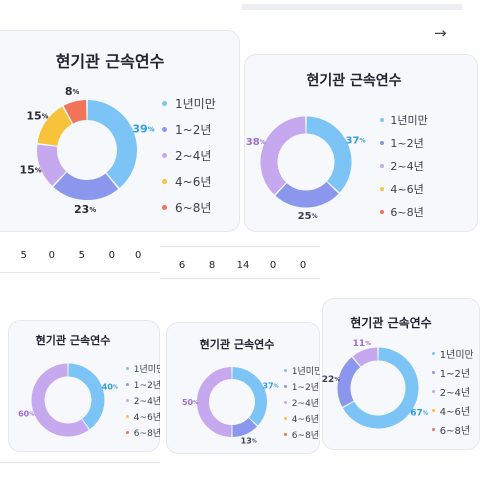 Image resolution: width=480 pixels, height=480 pixels. What do you see at coordinates (143, 129) in the screenshot?
I see `data-label: 39%` at bounding box center [143, 129].